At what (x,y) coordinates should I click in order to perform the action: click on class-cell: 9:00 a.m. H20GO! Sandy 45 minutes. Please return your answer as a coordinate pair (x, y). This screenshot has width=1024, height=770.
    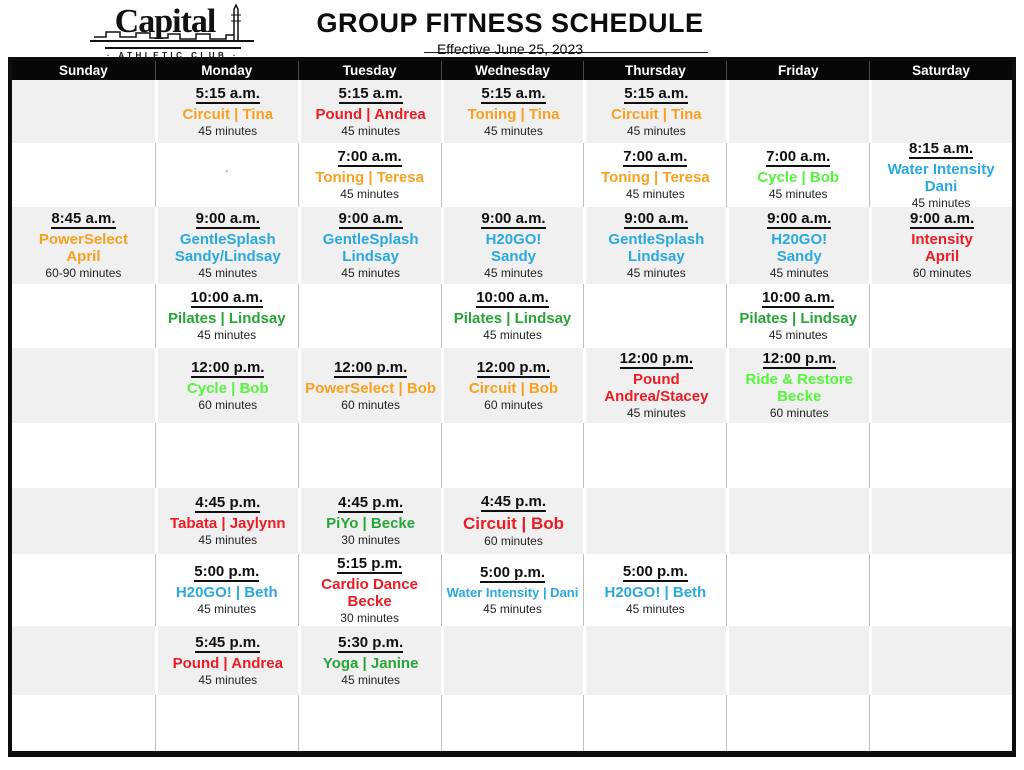
    Looking at the image, I should click on (798, 245).